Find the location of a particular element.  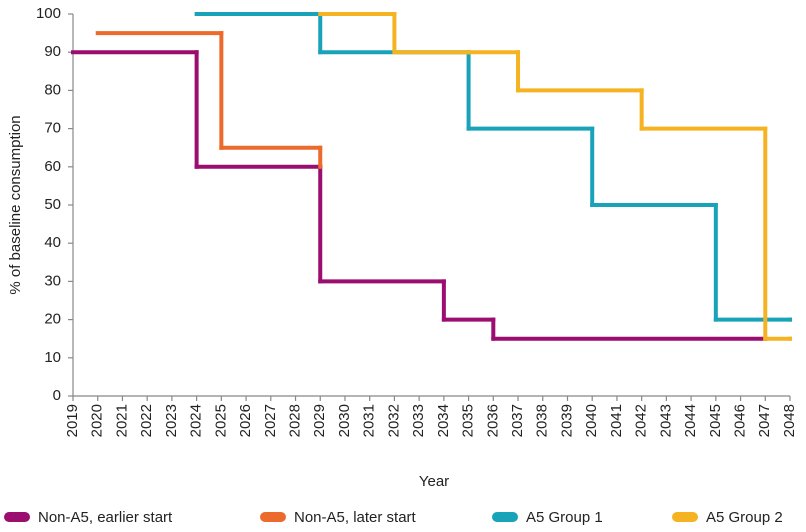

x-tick-label: 2022 is located at coordinates (146, 420).